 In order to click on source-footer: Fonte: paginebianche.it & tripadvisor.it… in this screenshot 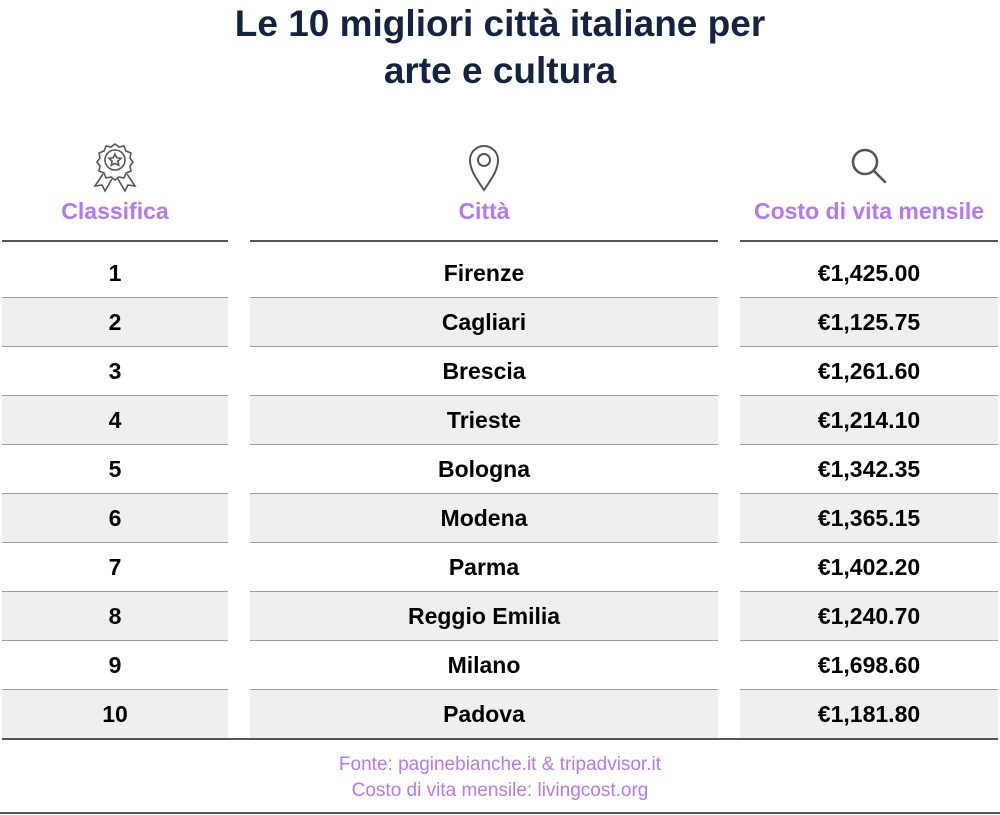, I will do `click(500, 778)`.